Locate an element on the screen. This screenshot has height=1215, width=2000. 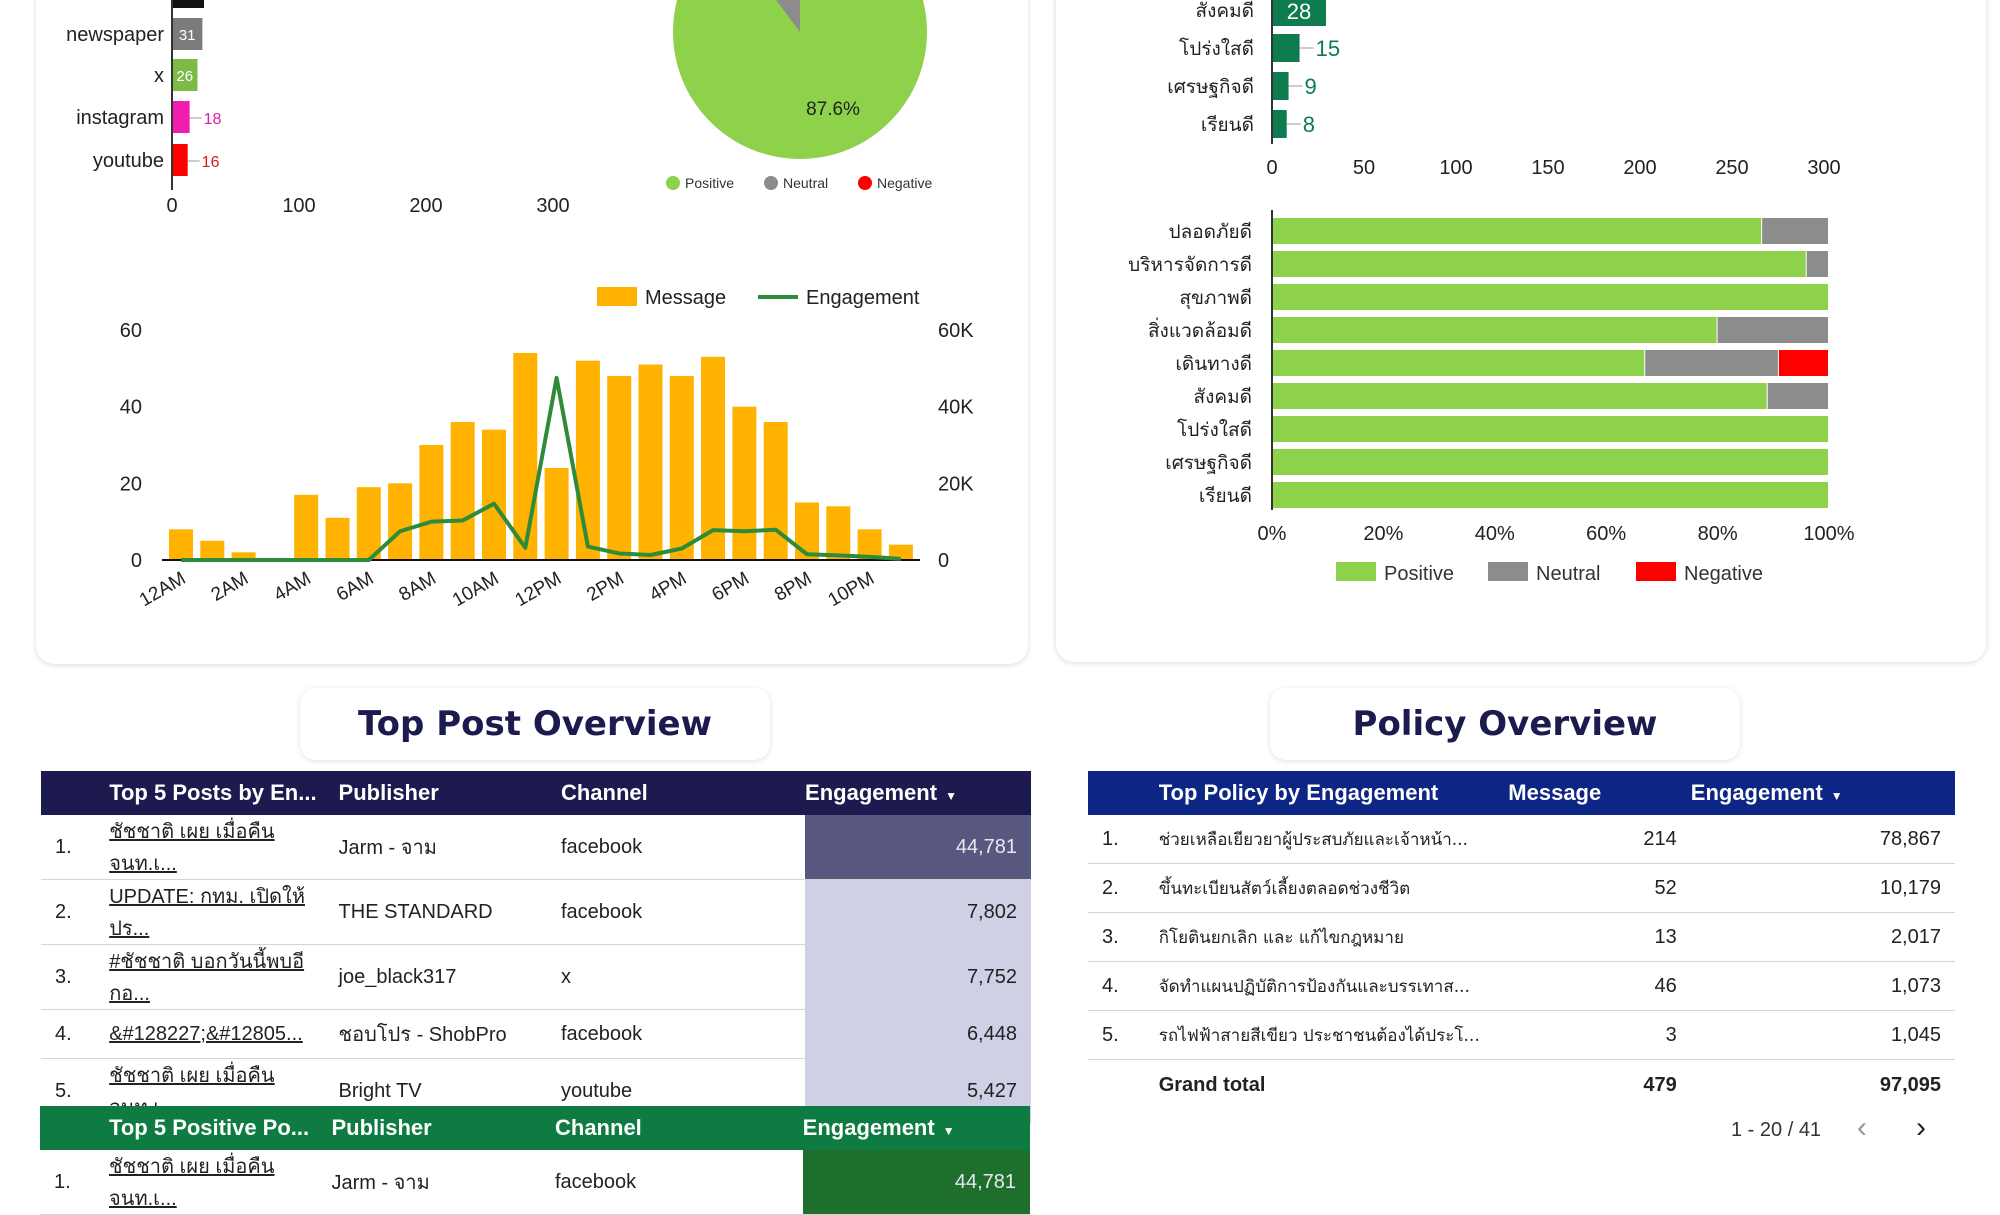
psent-legend-negative: Negative is located at coordinates (1723, 574).